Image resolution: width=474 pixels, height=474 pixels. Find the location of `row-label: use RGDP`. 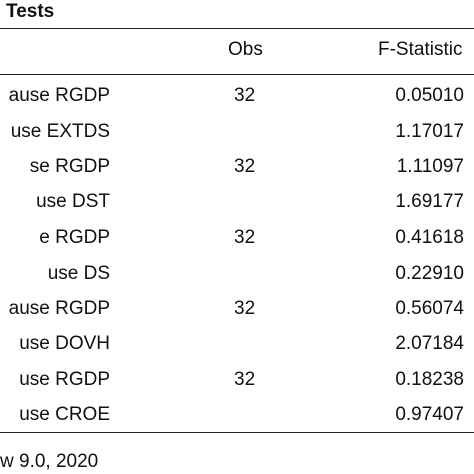

row-label: use RGDP is located at coordinates (64, 379).